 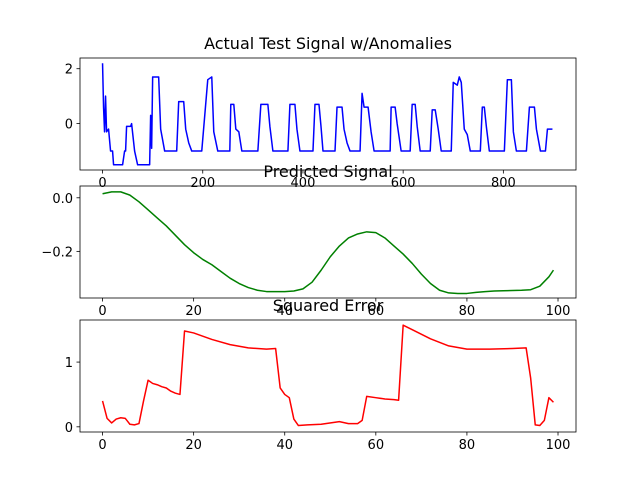 What do you see at coordinates (69, 363) in the screenshot?
I see `y-tick-label: 1` at bounding box center [69, 363].